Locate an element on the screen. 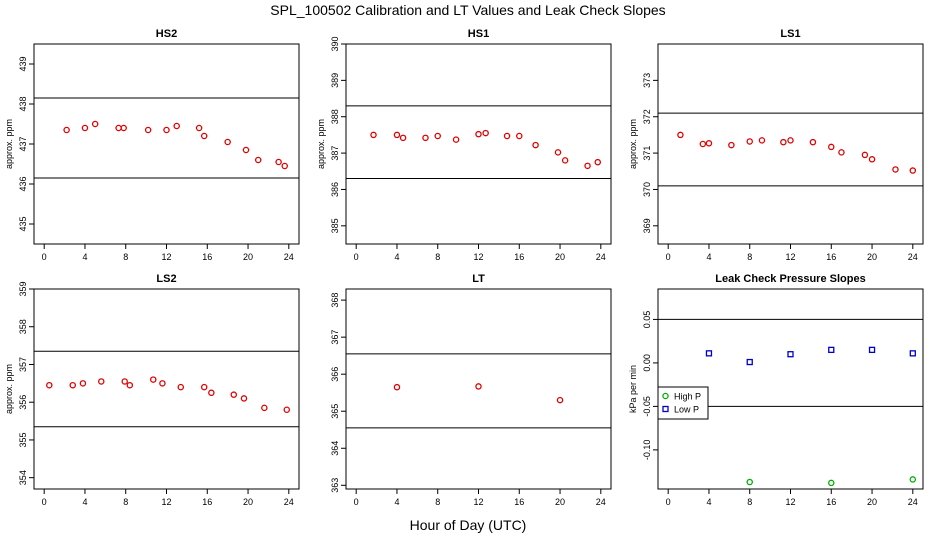  legend-box is located at coordinates (683, 403).